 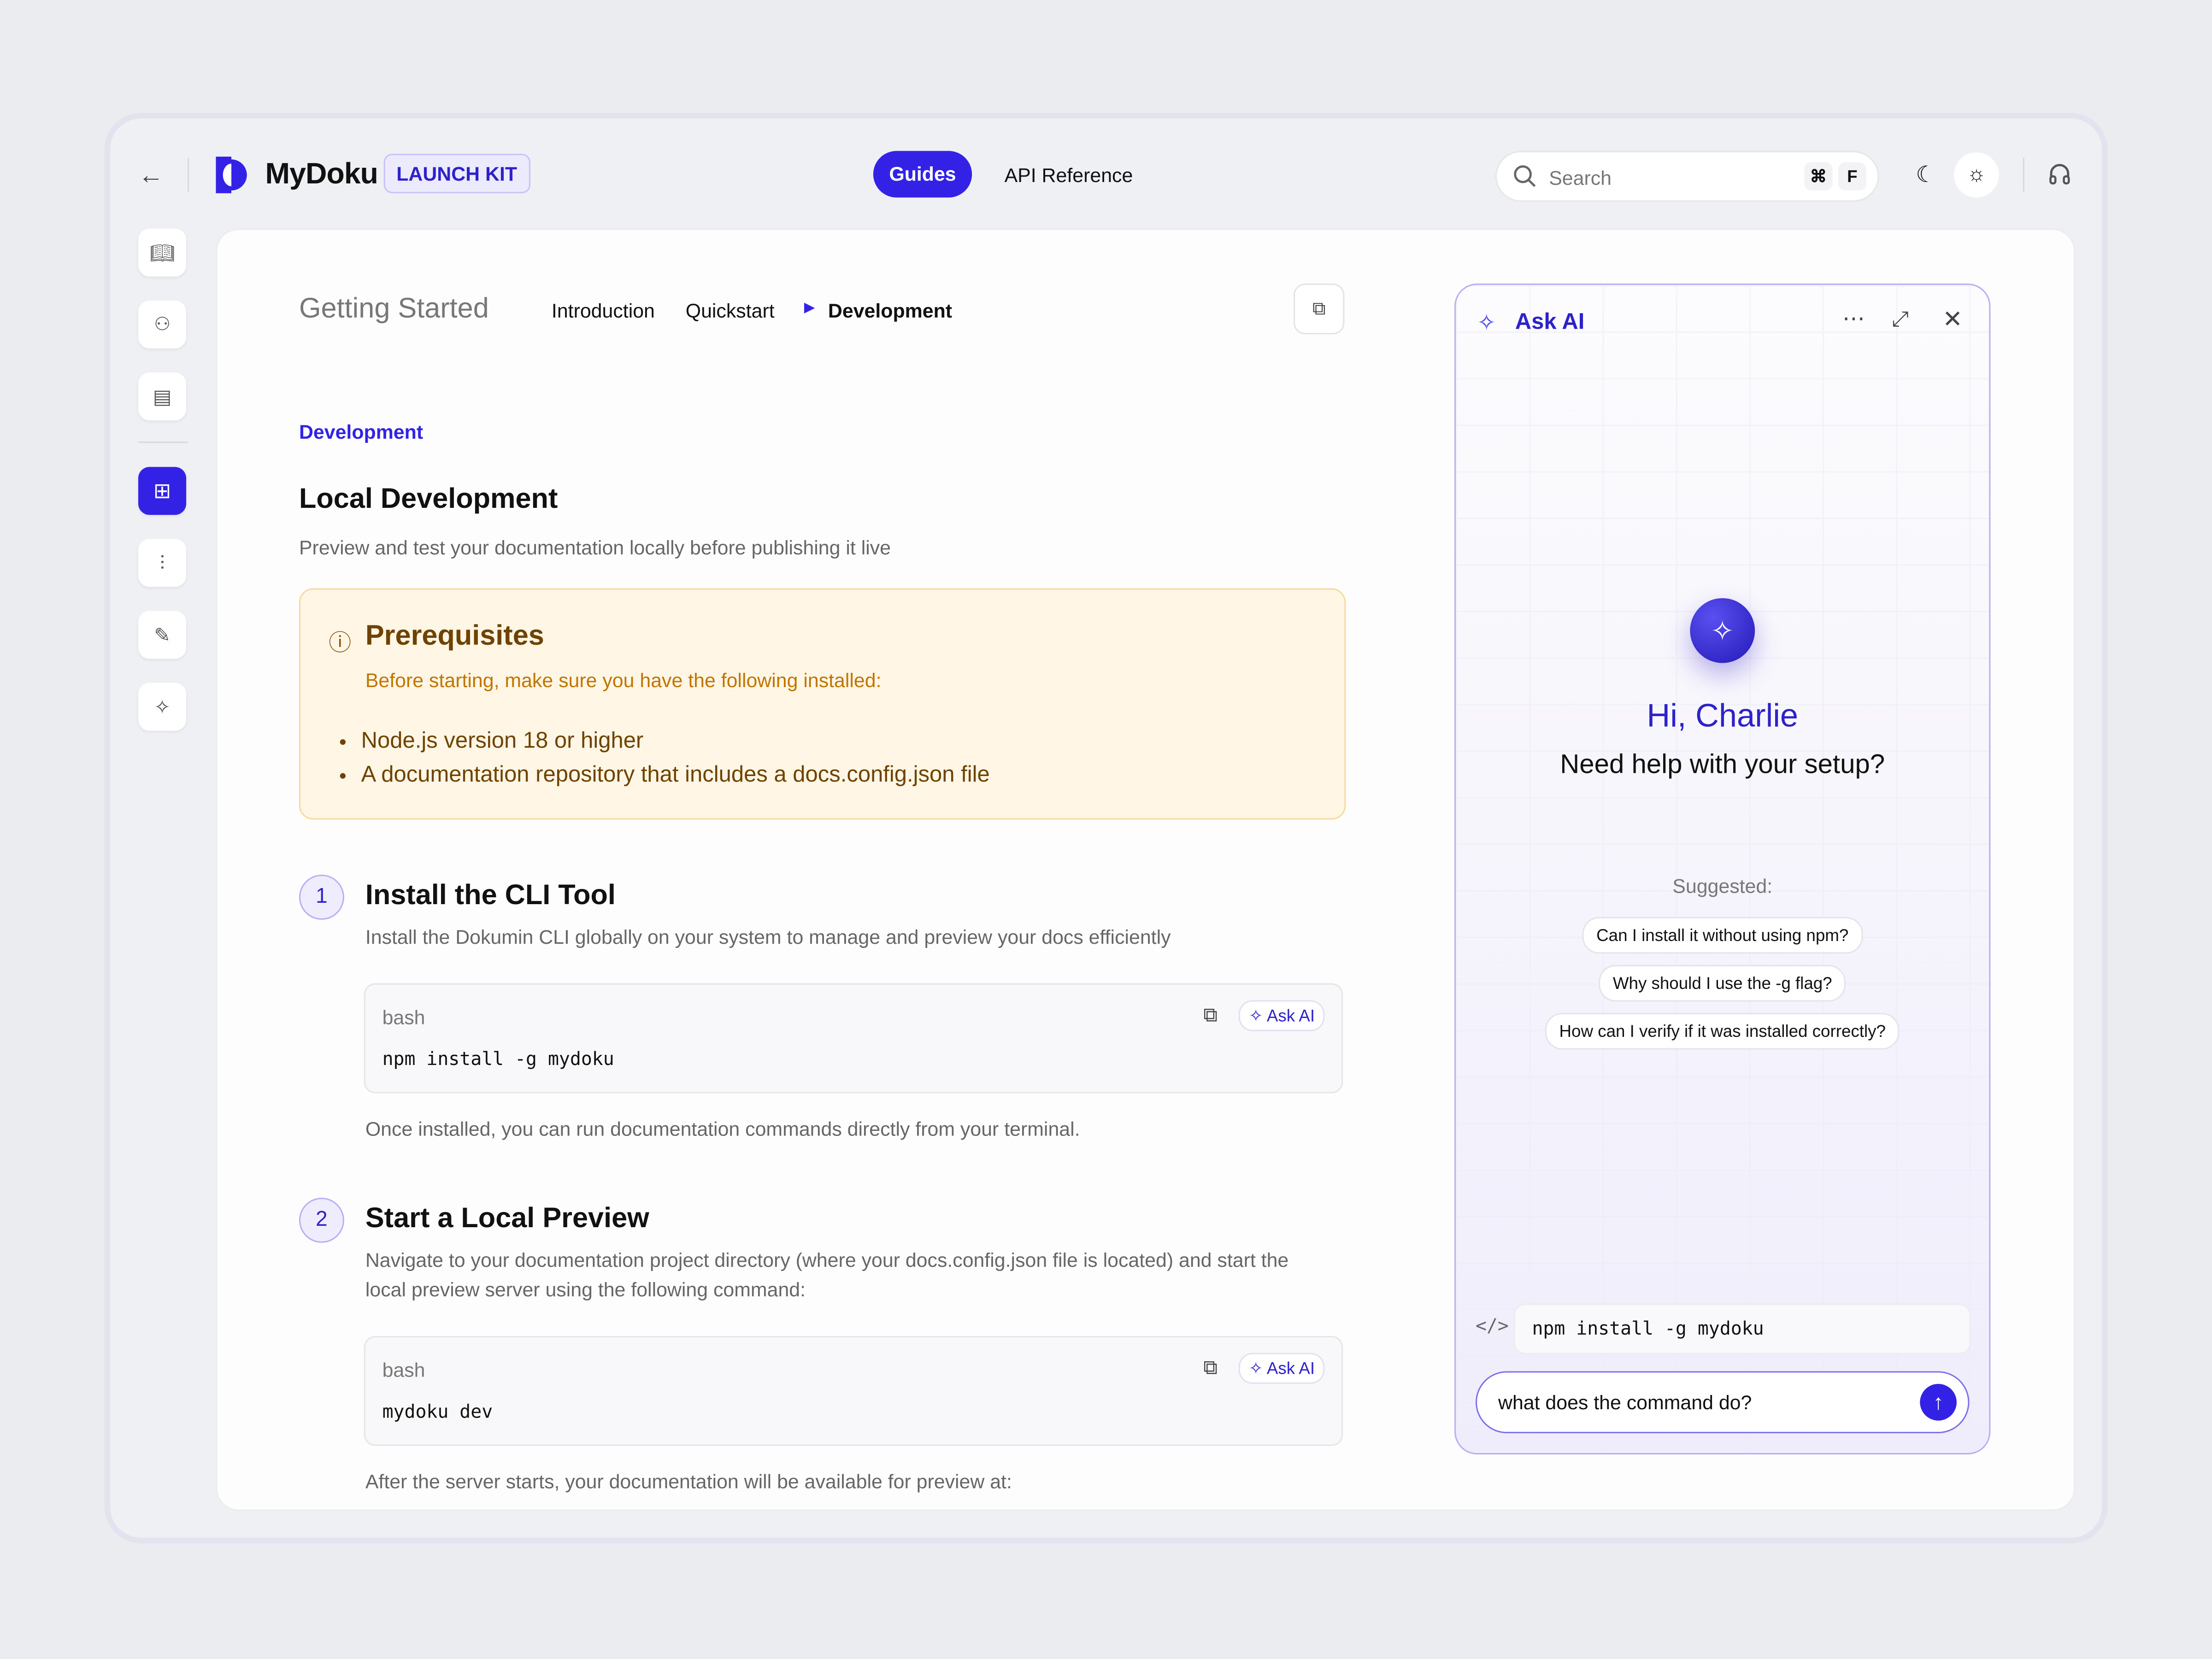 What do you see at coordinates (340, 644) in the screenshot?
I see `alert-icon: ⓘ` at bounding box center [340, 644].